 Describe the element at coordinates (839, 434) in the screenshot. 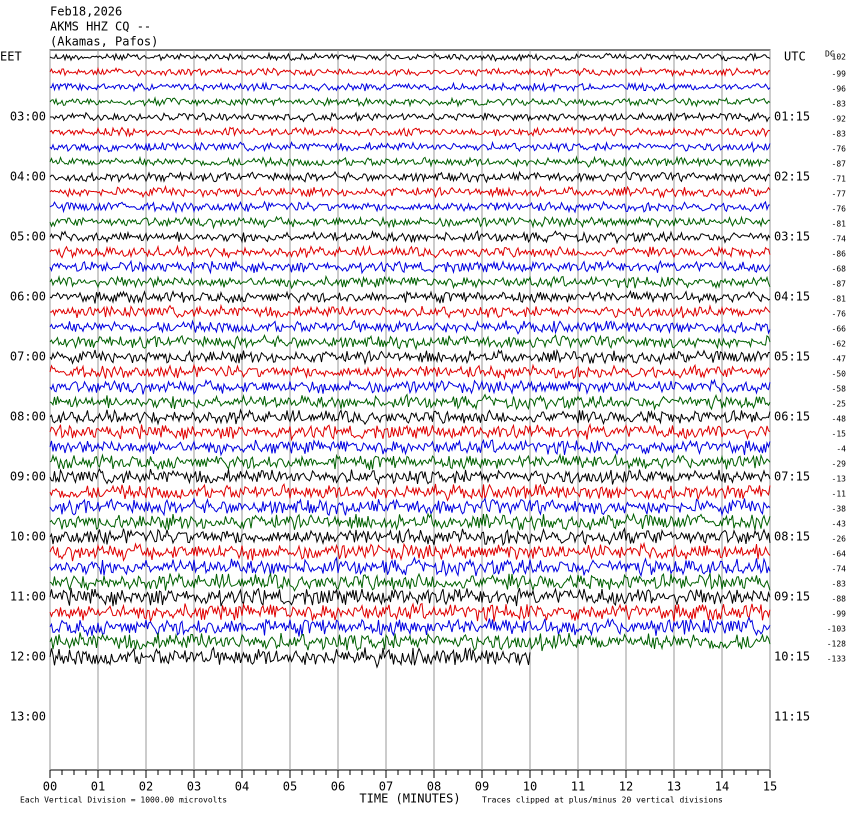

I see `dc-offset: -15` at that location.